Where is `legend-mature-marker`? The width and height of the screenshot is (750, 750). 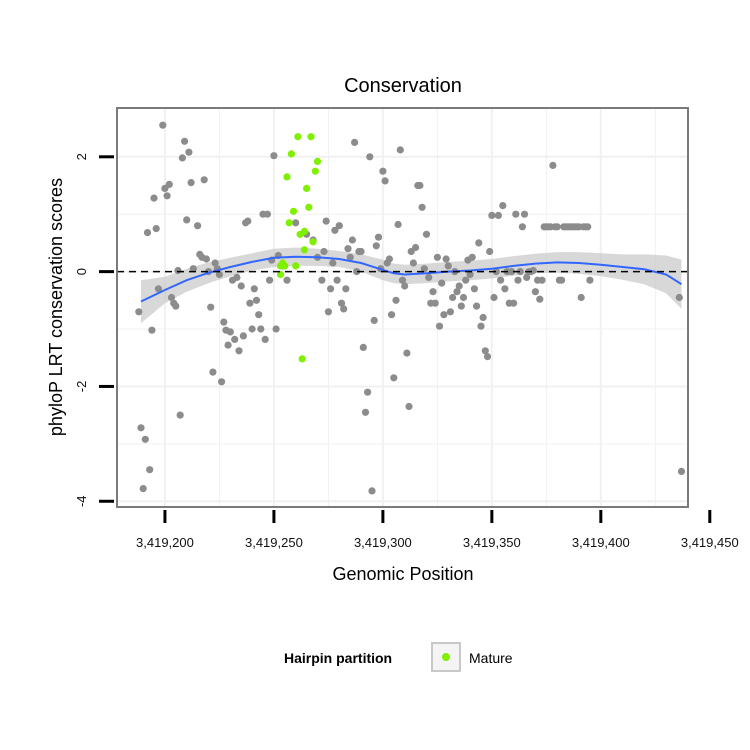
legend-mature-marker is located at coordinates (446, 657).